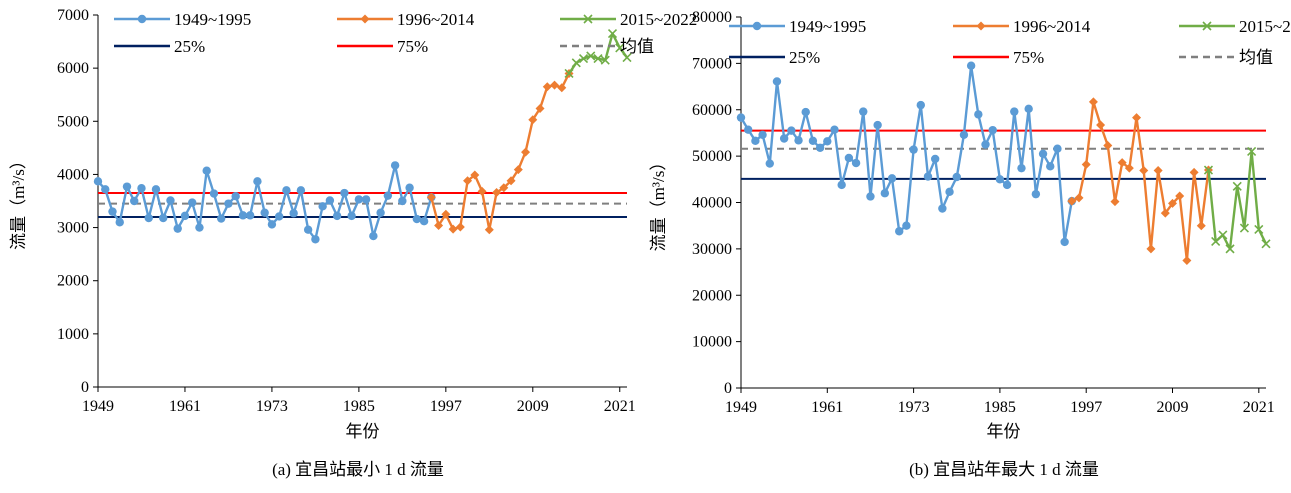 Image resolution: width=1291 pixels, height=493 pixels. What do you see at coordinates (607, 46) in the screenshot?
I see `legend-item-5: 均值` at bounding box center [607, 46].